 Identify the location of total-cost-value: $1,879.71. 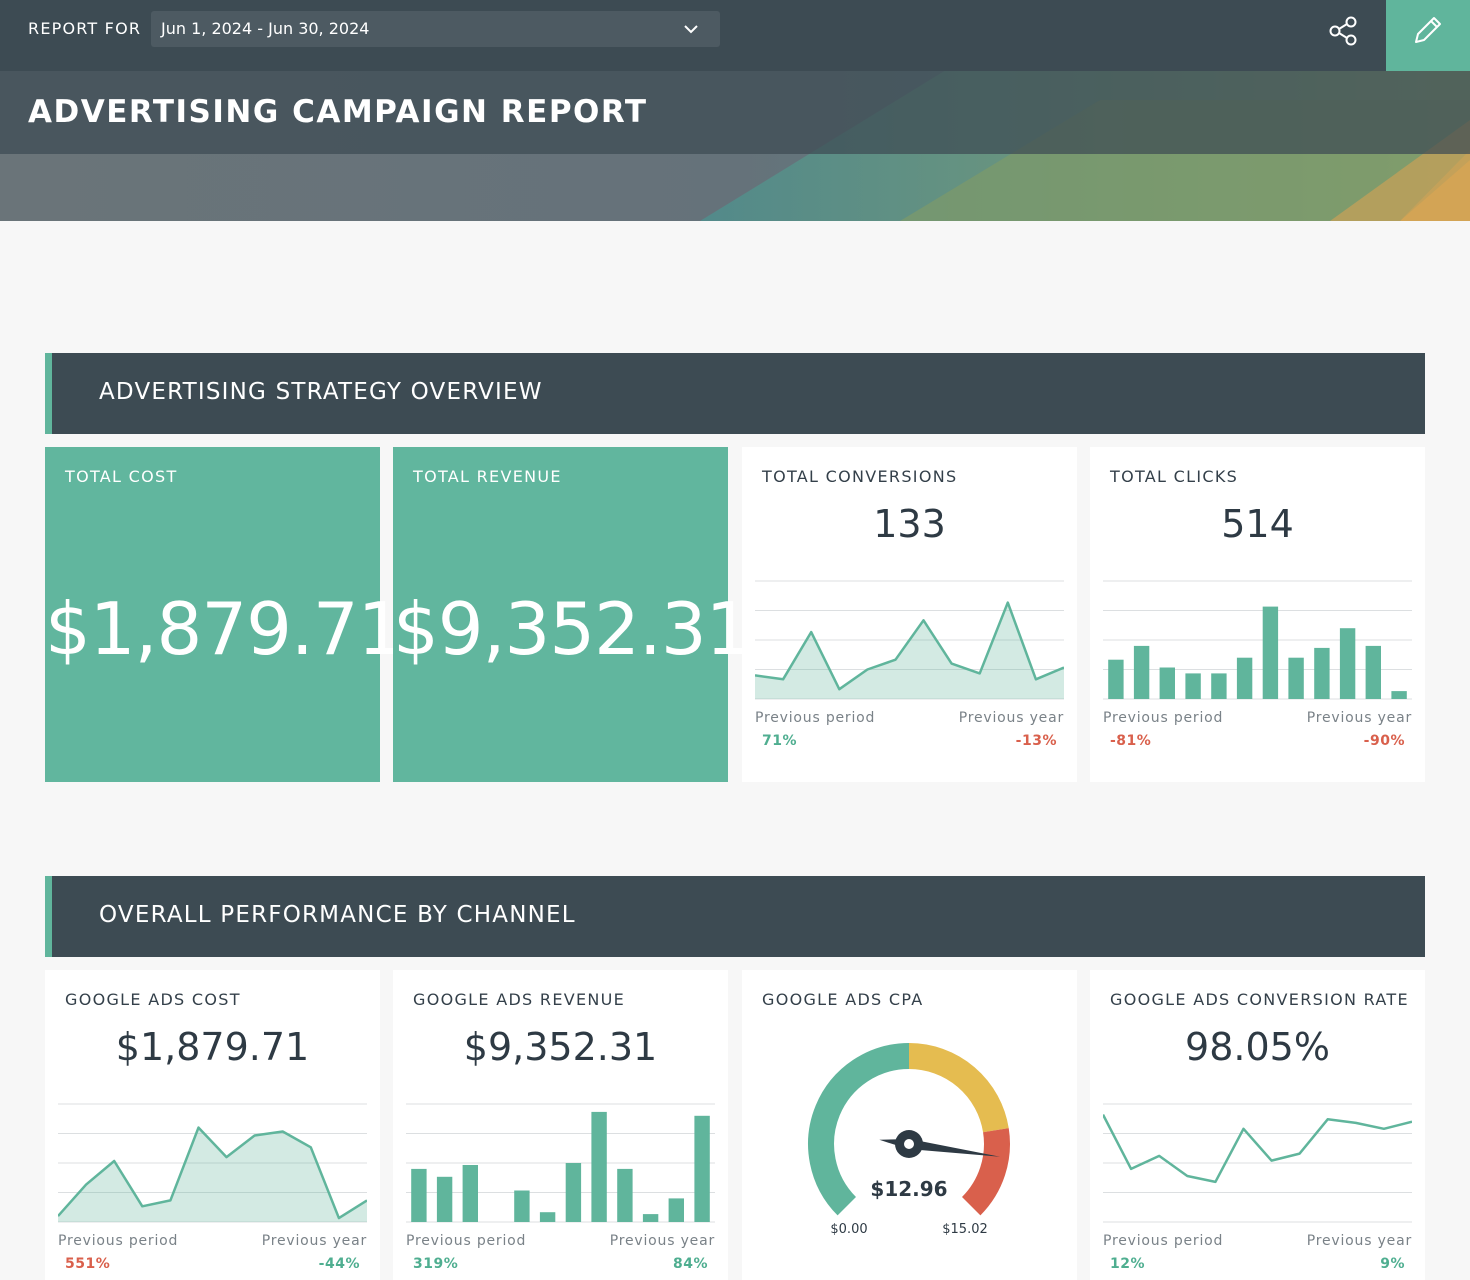
(224, 629).